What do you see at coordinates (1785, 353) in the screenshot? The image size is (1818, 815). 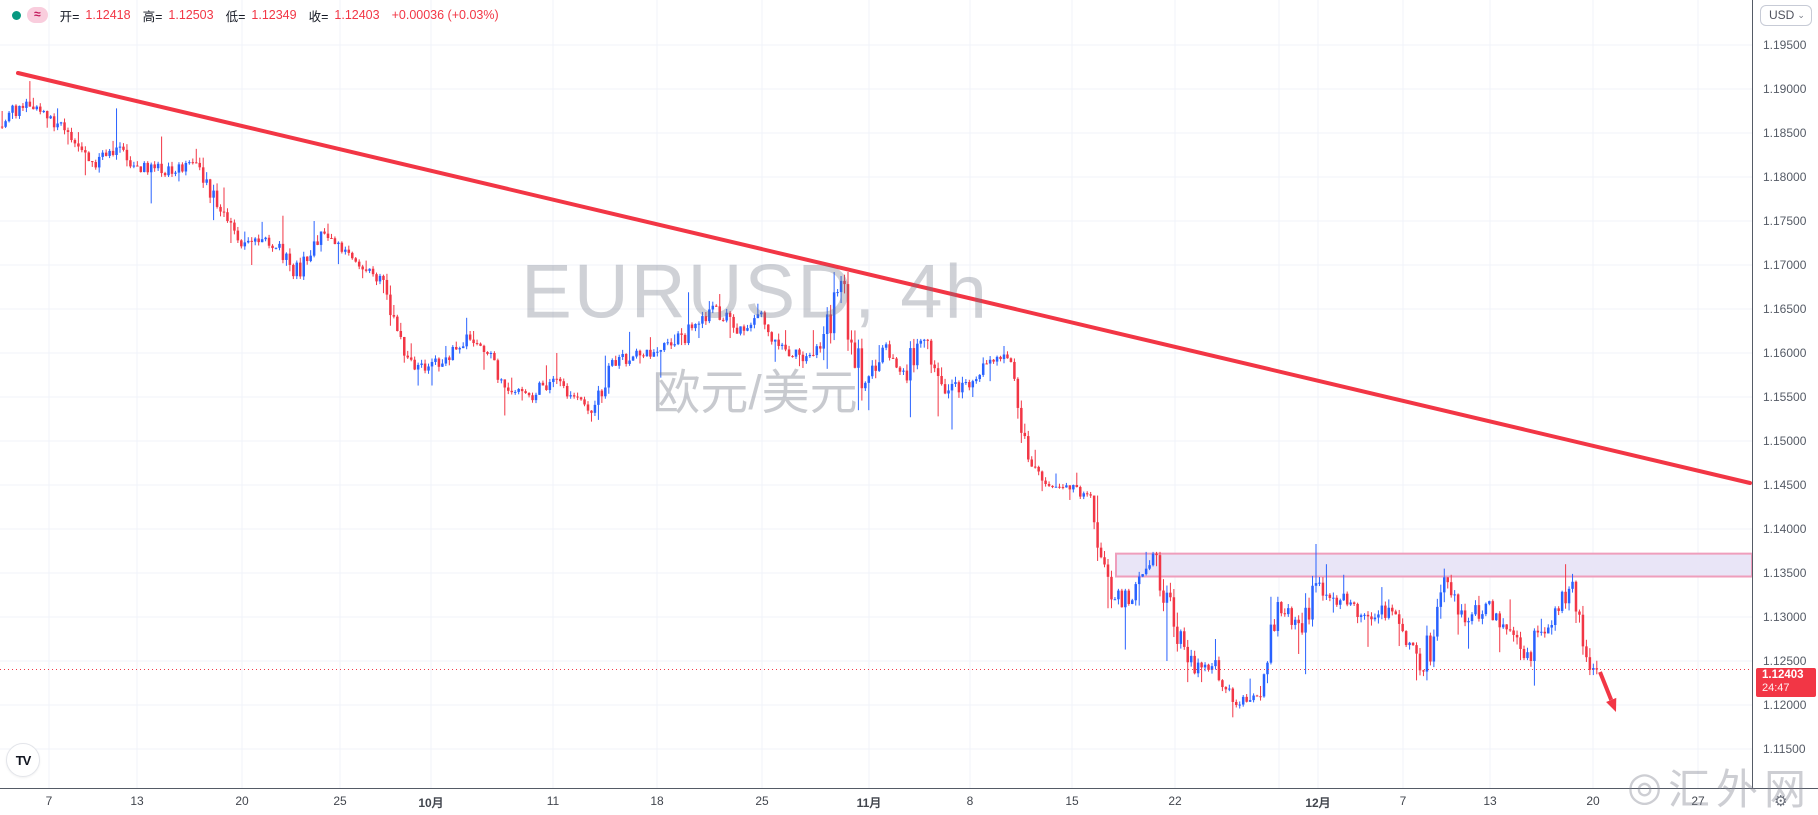 I see `price-axis-label: 1.16000` at bounding box center [1785, 353].